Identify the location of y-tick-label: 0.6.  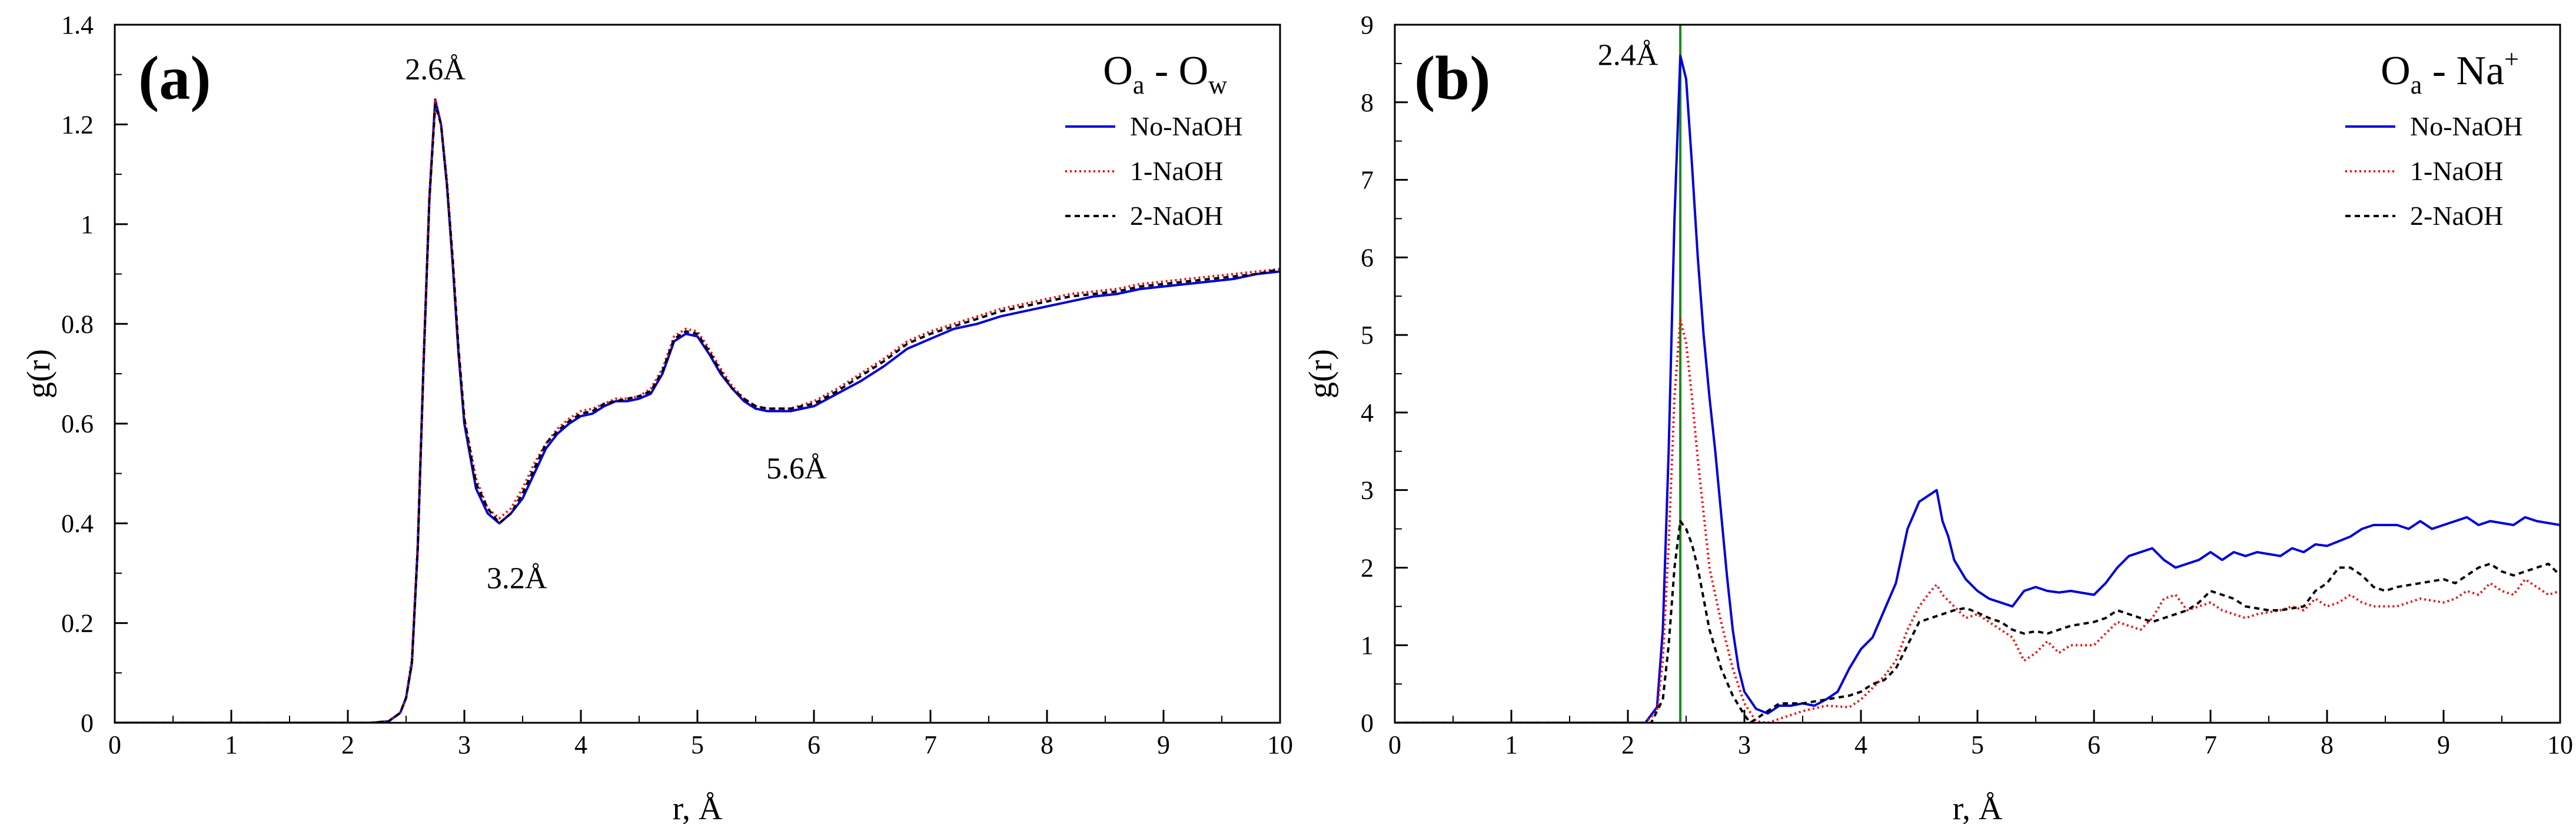
(77, 424).